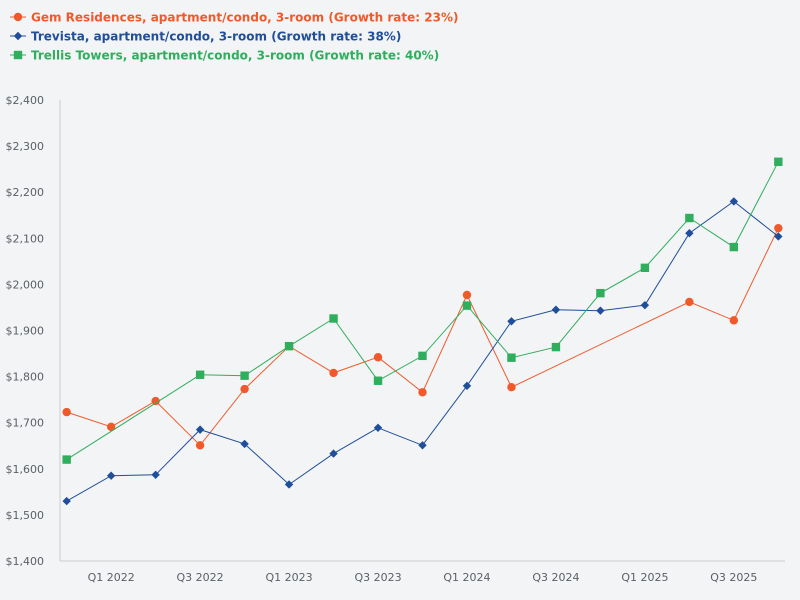 This screenshot has width=800, height=600. Describe the element at coordinates (25, 238) in the screenshot. I see `y-tick-label: $2,100` at that location.